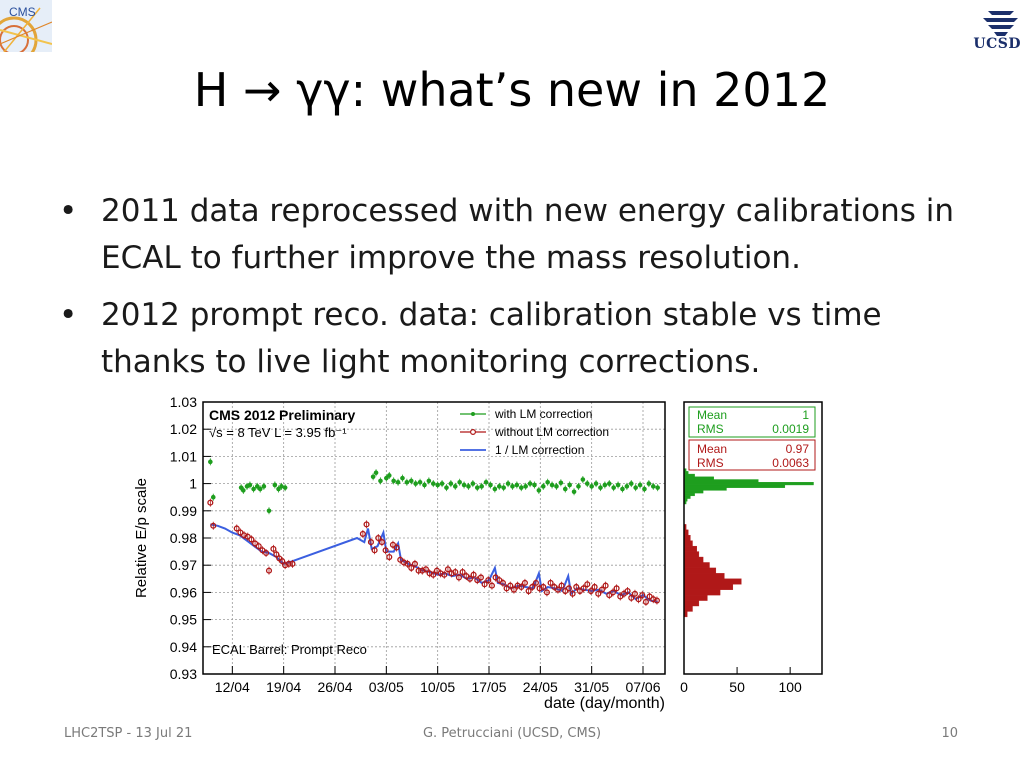  I want to click on y-tick-label: 1.03, so click(183, 402).